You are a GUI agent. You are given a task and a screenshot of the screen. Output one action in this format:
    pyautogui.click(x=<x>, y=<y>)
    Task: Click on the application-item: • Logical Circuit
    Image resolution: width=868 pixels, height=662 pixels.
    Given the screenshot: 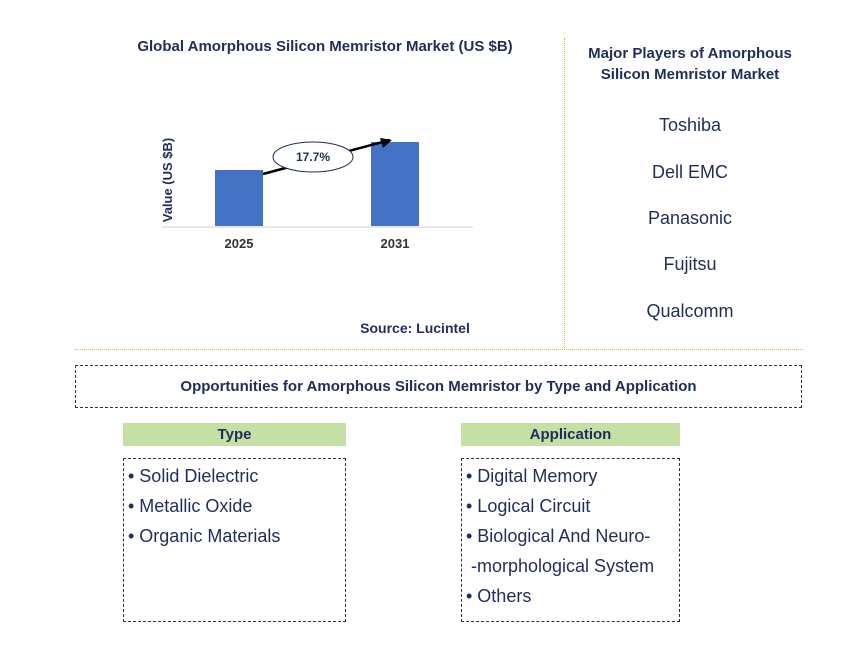 What is the action you would take?
    pyautogui.click(x=528, y=506)
    